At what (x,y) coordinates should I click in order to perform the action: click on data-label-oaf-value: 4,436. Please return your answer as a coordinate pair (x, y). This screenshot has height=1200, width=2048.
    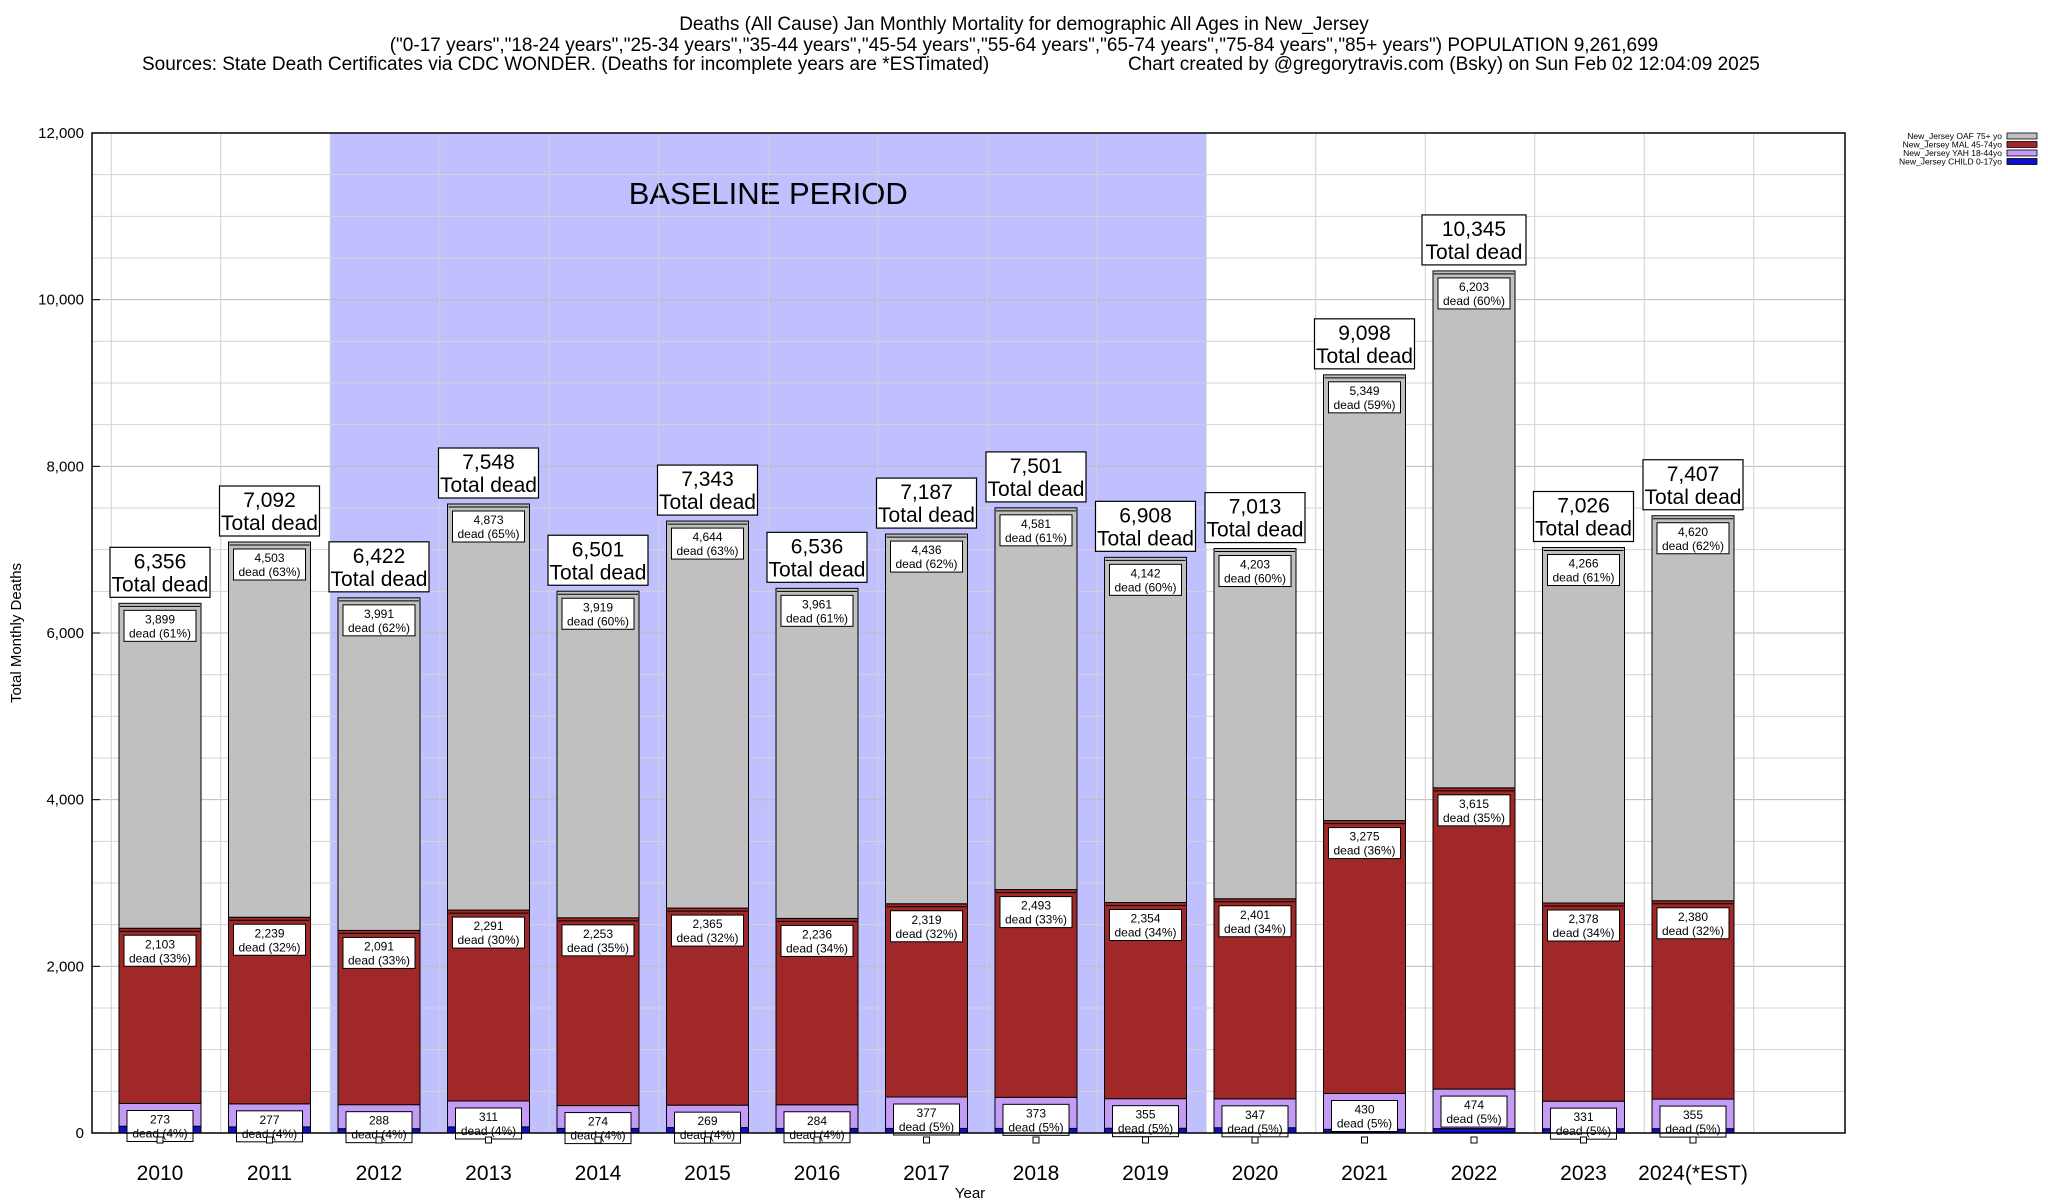
    Looking at the image, I should click on (926, 550).